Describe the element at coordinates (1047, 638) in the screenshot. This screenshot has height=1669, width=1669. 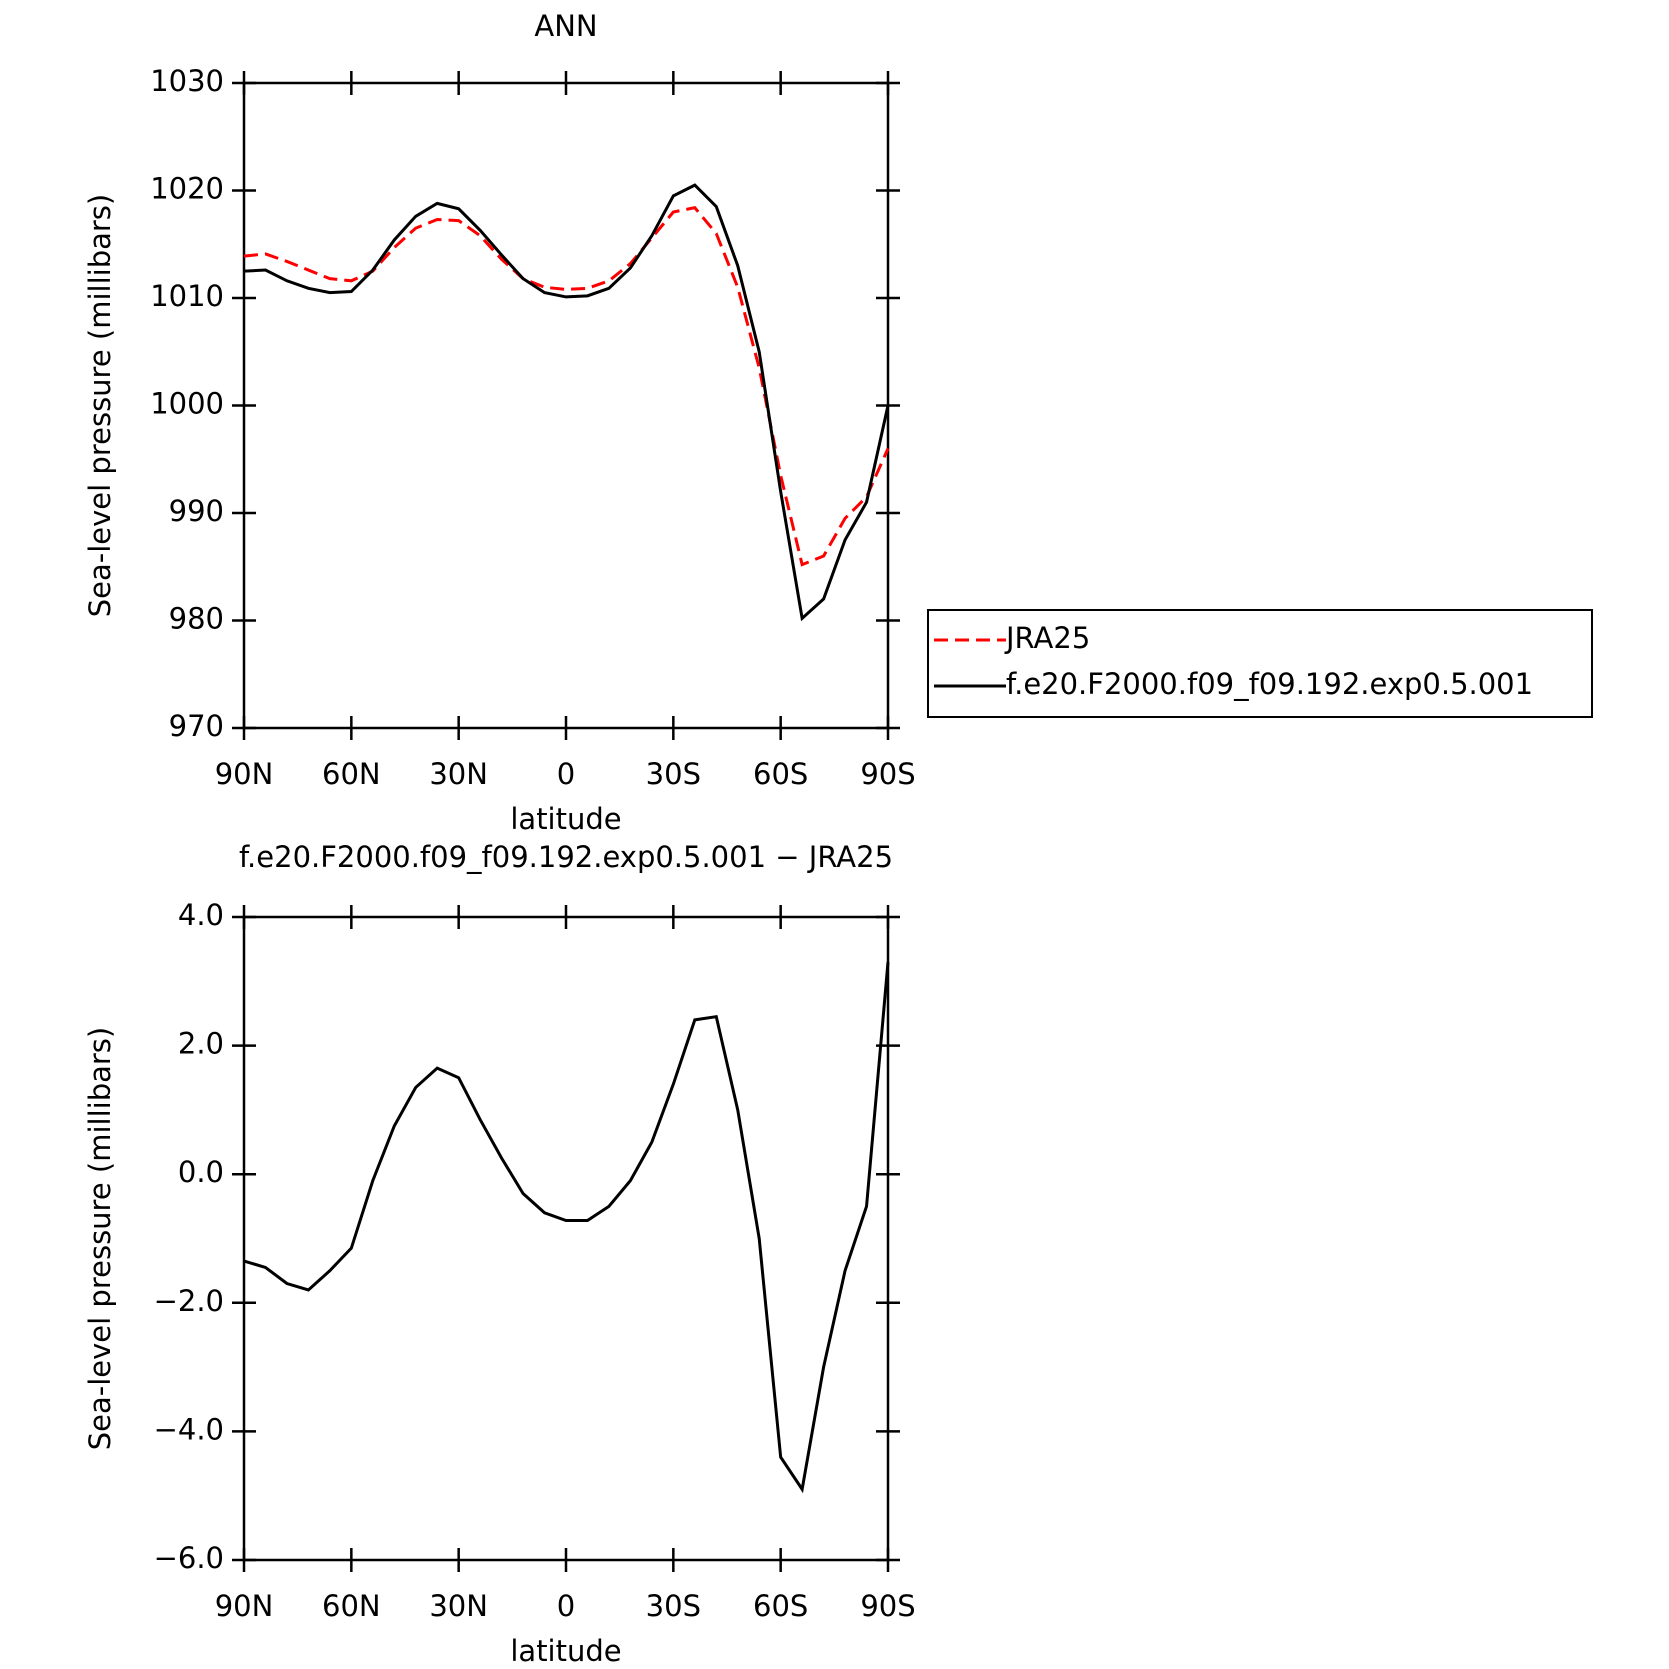
I see `legend-label: JRA25` at that location.